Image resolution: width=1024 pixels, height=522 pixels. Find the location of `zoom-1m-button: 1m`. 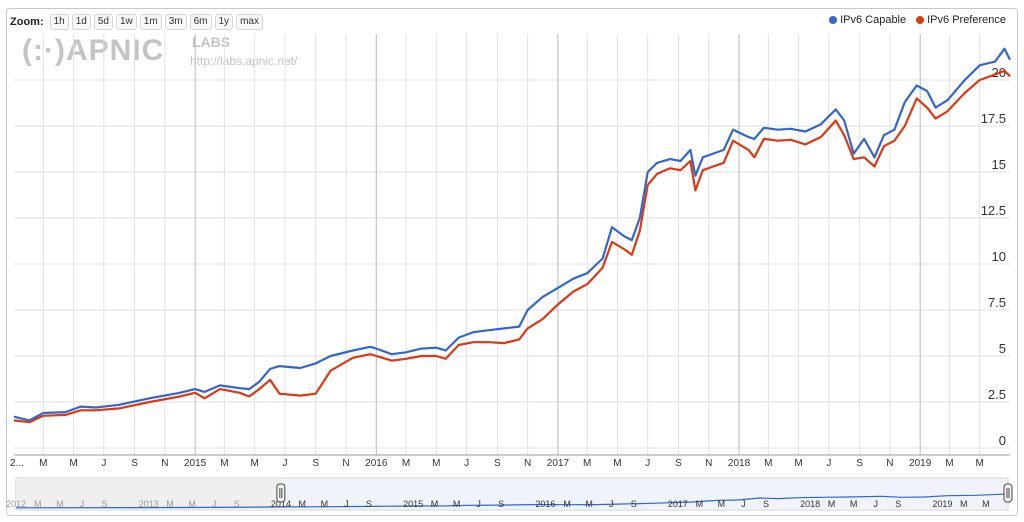

zoom-1m-button: 1m is located at coordinates (150, 22).